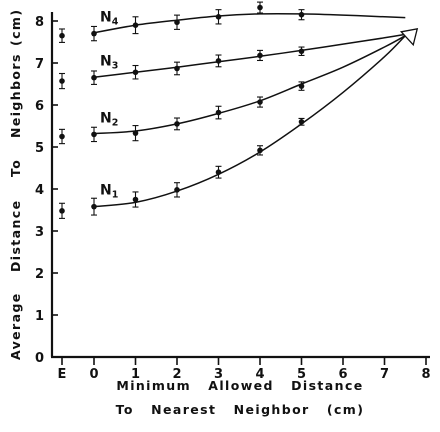 The height and width of the screenshot is (432, 440). What do you see at coordinates (109, 105) in the screenshot?
I see `series-labels: N1 N2 N3 N4` at bounding box center [109, 105].